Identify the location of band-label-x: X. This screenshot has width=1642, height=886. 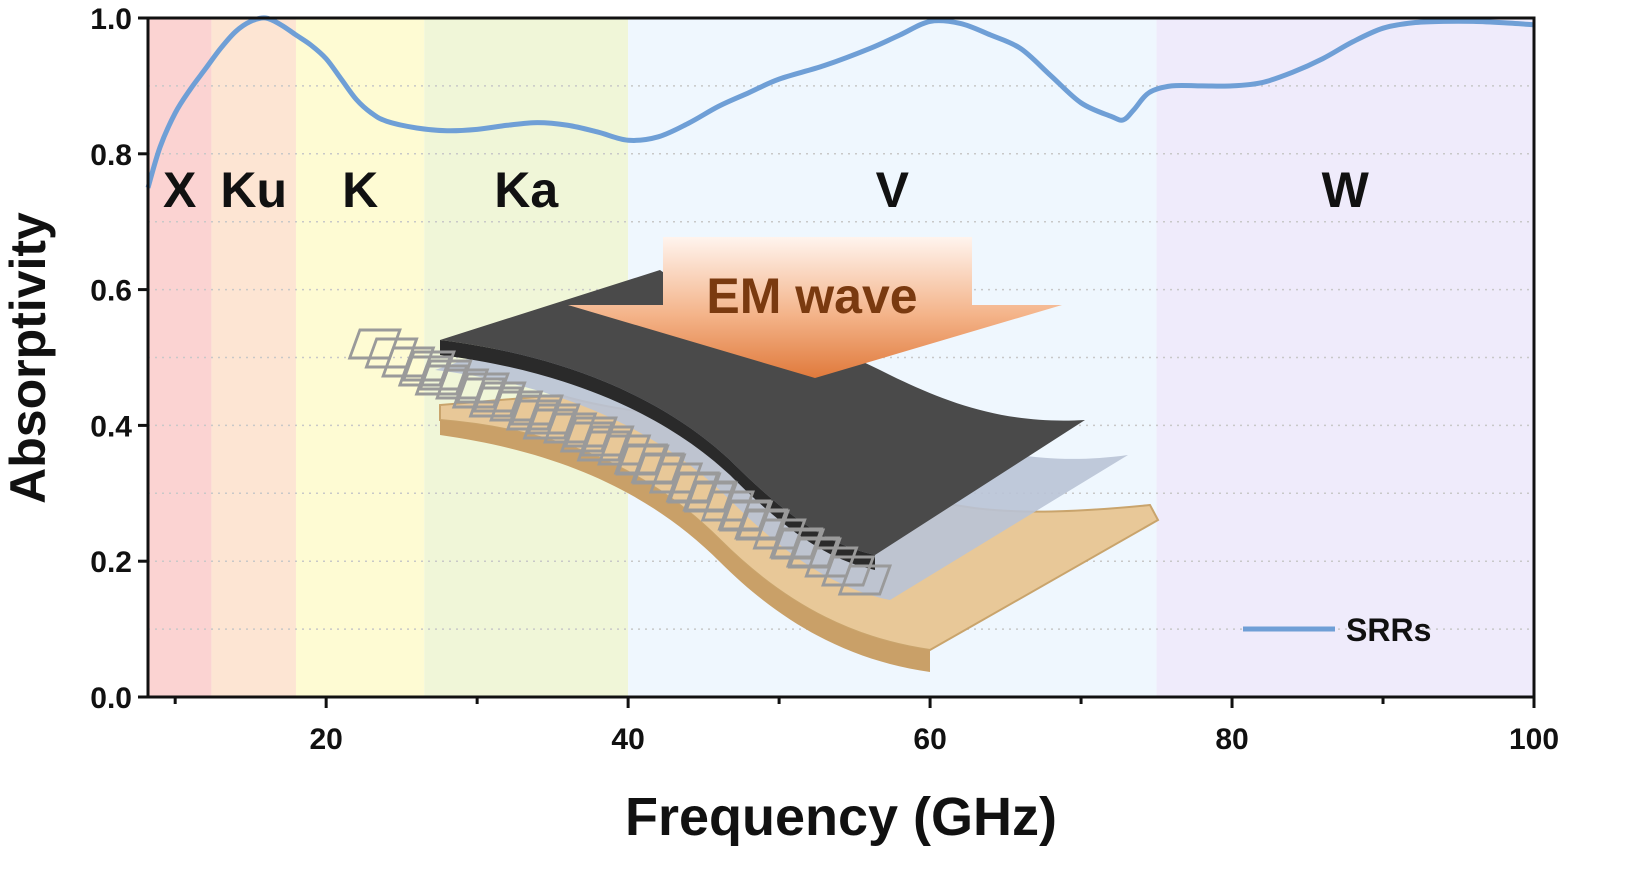
(179, 190).